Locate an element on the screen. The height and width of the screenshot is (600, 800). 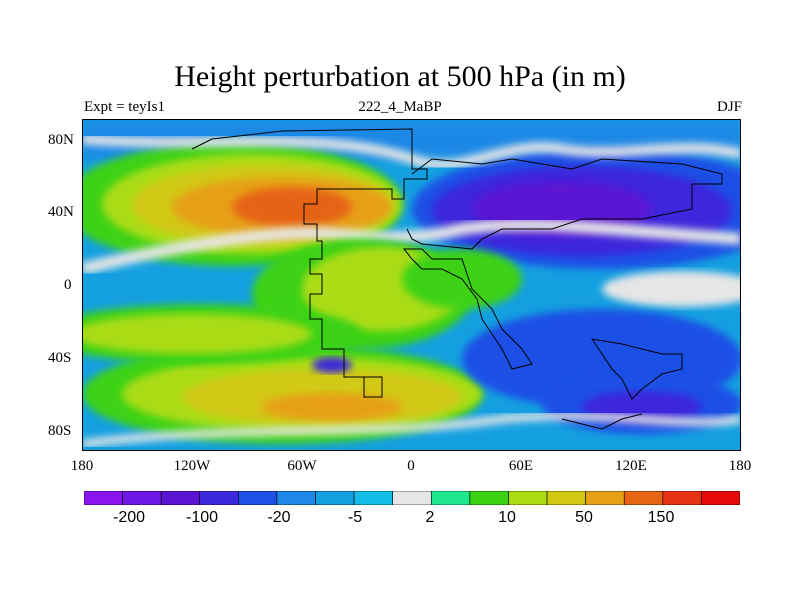
colorbar-label: 2 is located at coordinates (430, 517).